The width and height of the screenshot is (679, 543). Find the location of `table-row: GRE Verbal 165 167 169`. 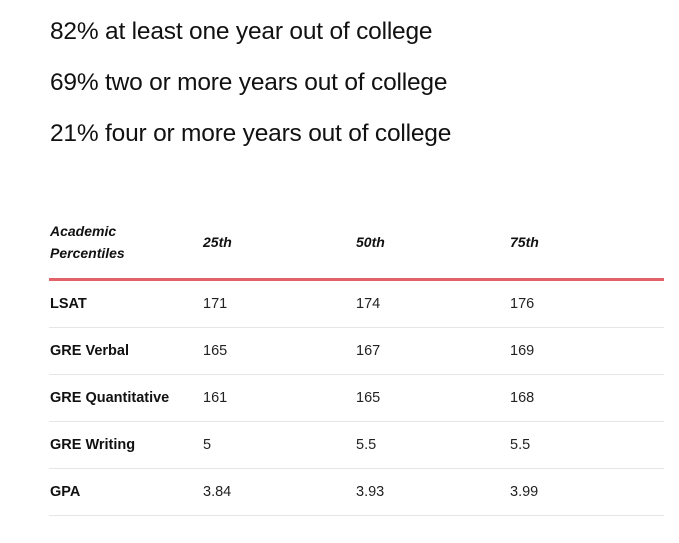

table-row: GRE Verbal 165 167 169 is located at coordinates (356, 351).